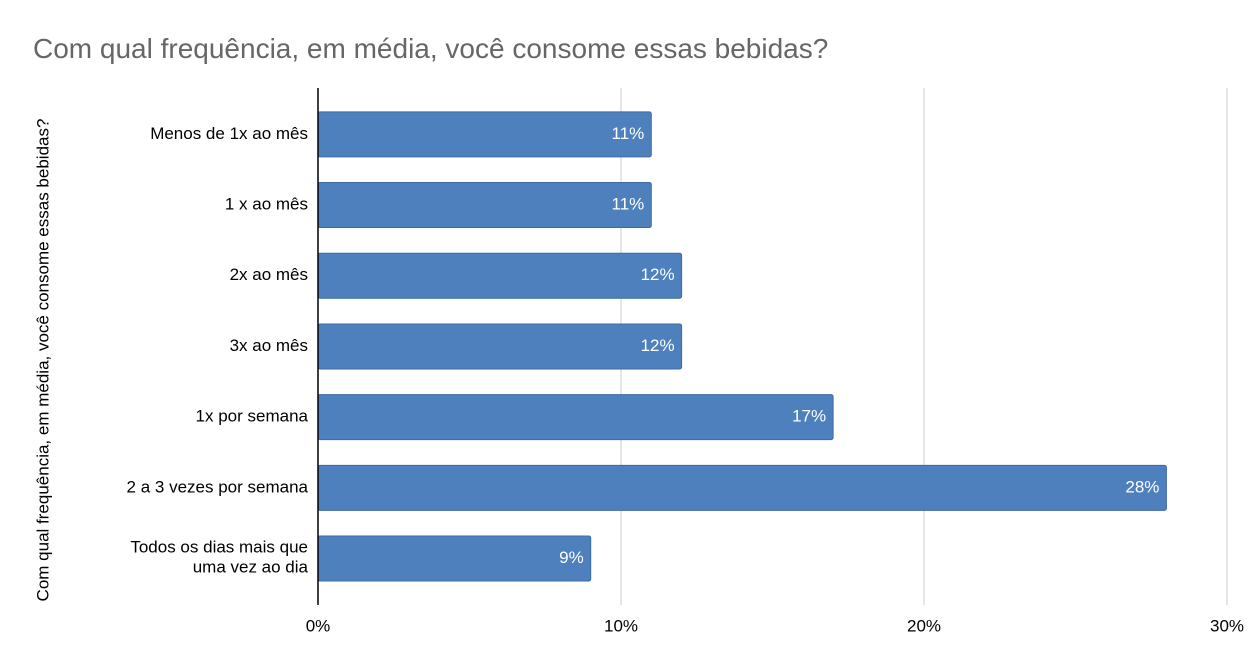 This screenshot has height=667, width=1260. What do you see at coordinates (269, 274) in the screenshot?
I see `y-tick-label: 2x ao mês` at bounding box center [269, 274].